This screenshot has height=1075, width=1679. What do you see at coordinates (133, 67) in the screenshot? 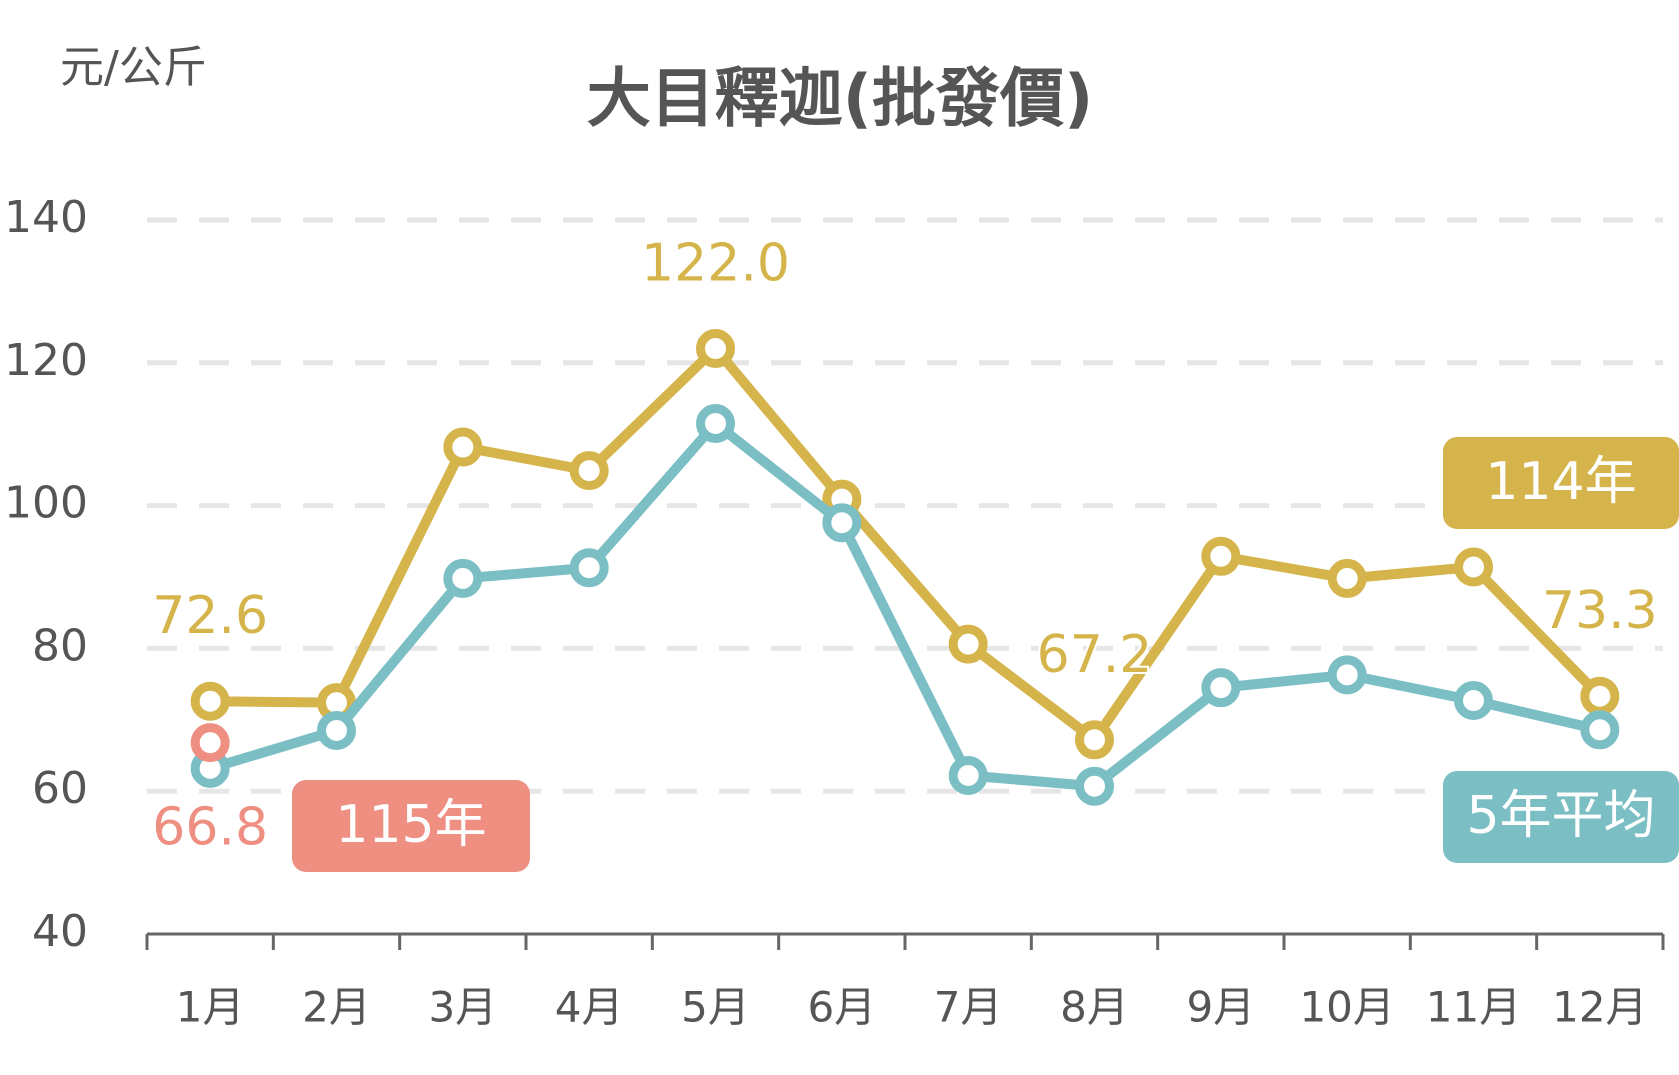
I see `y-axis-unit: 元/公斤` at bounding box center [133, 67].